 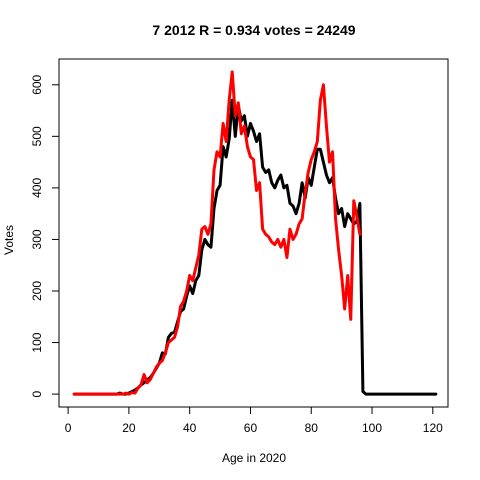 What do you see at coordinates (129, 428) in the screenshot?
I see `x-tick-label: 20` at bounding box center [129, 428].